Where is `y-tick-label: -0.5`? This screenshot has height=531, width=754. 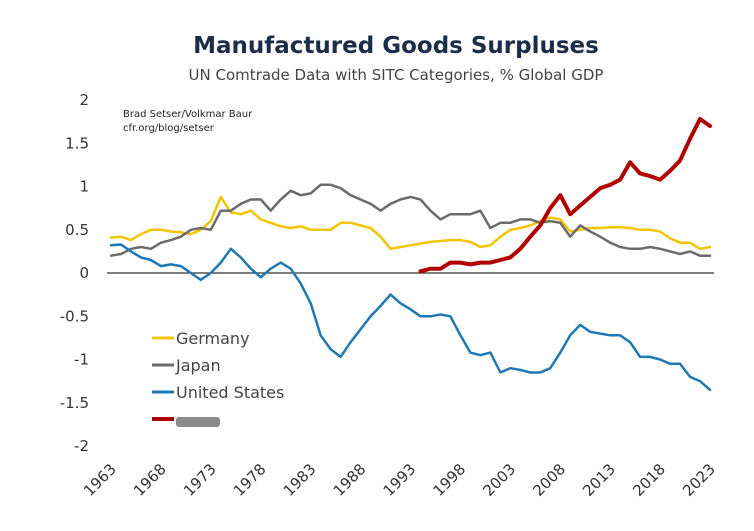
y-tick-label: -0.5 is located at coordinates (74, 316).